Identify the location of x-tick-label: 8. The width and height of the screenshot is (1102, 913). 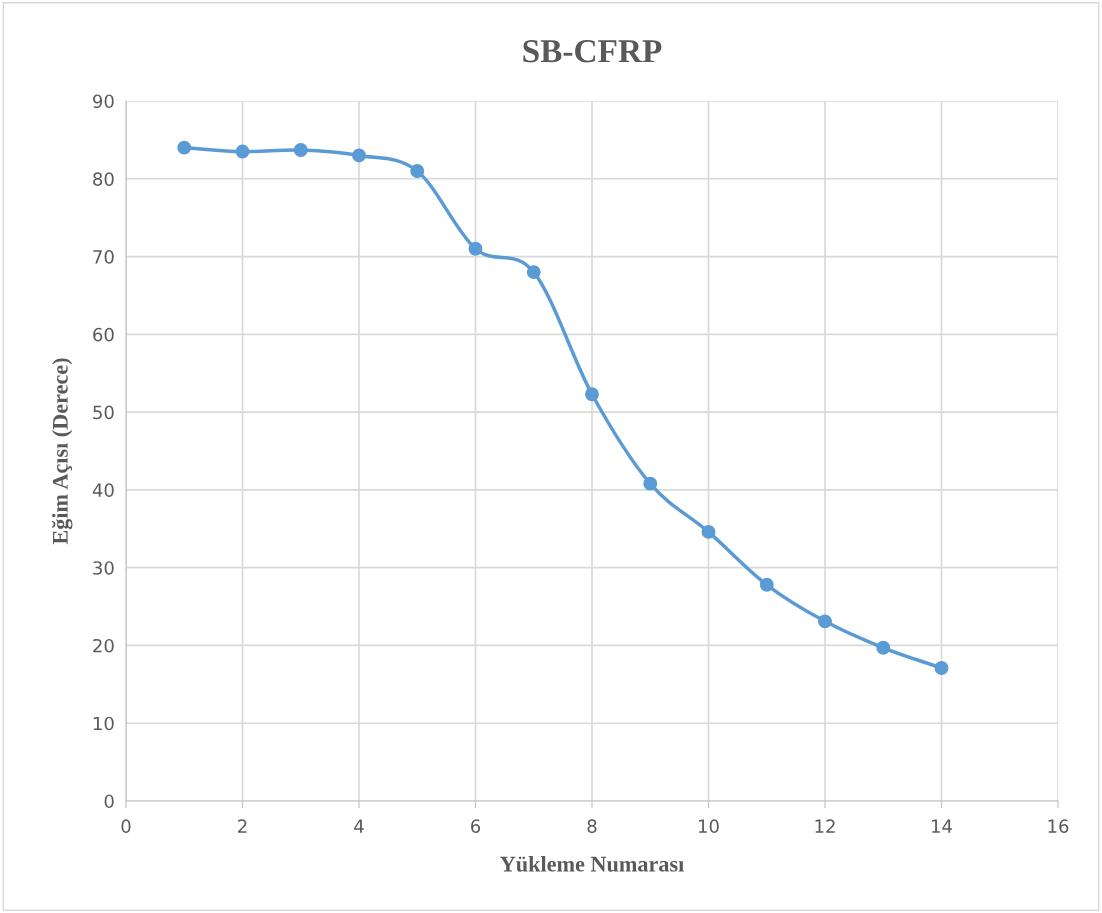
(592, 826).